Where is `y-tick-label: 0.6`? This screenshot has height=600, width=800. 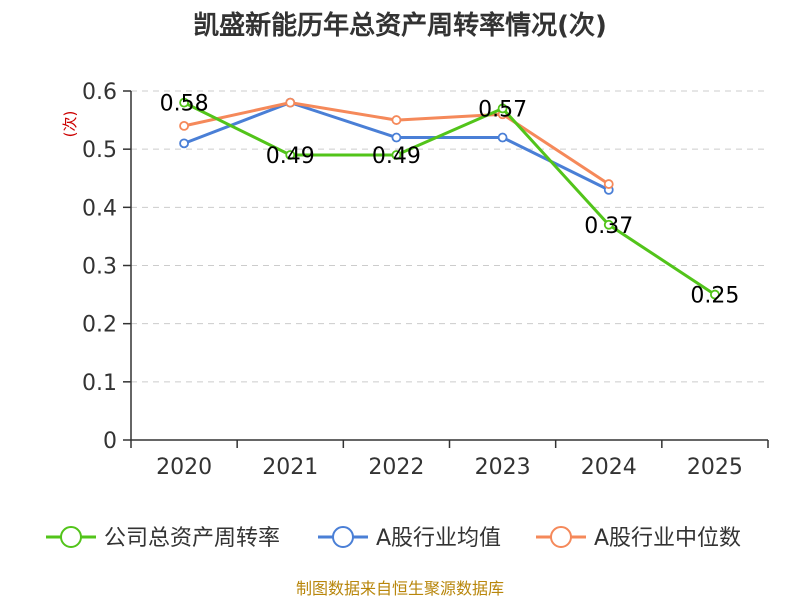
y-tick-label: 0.6 is located at coordinates (99, 92).